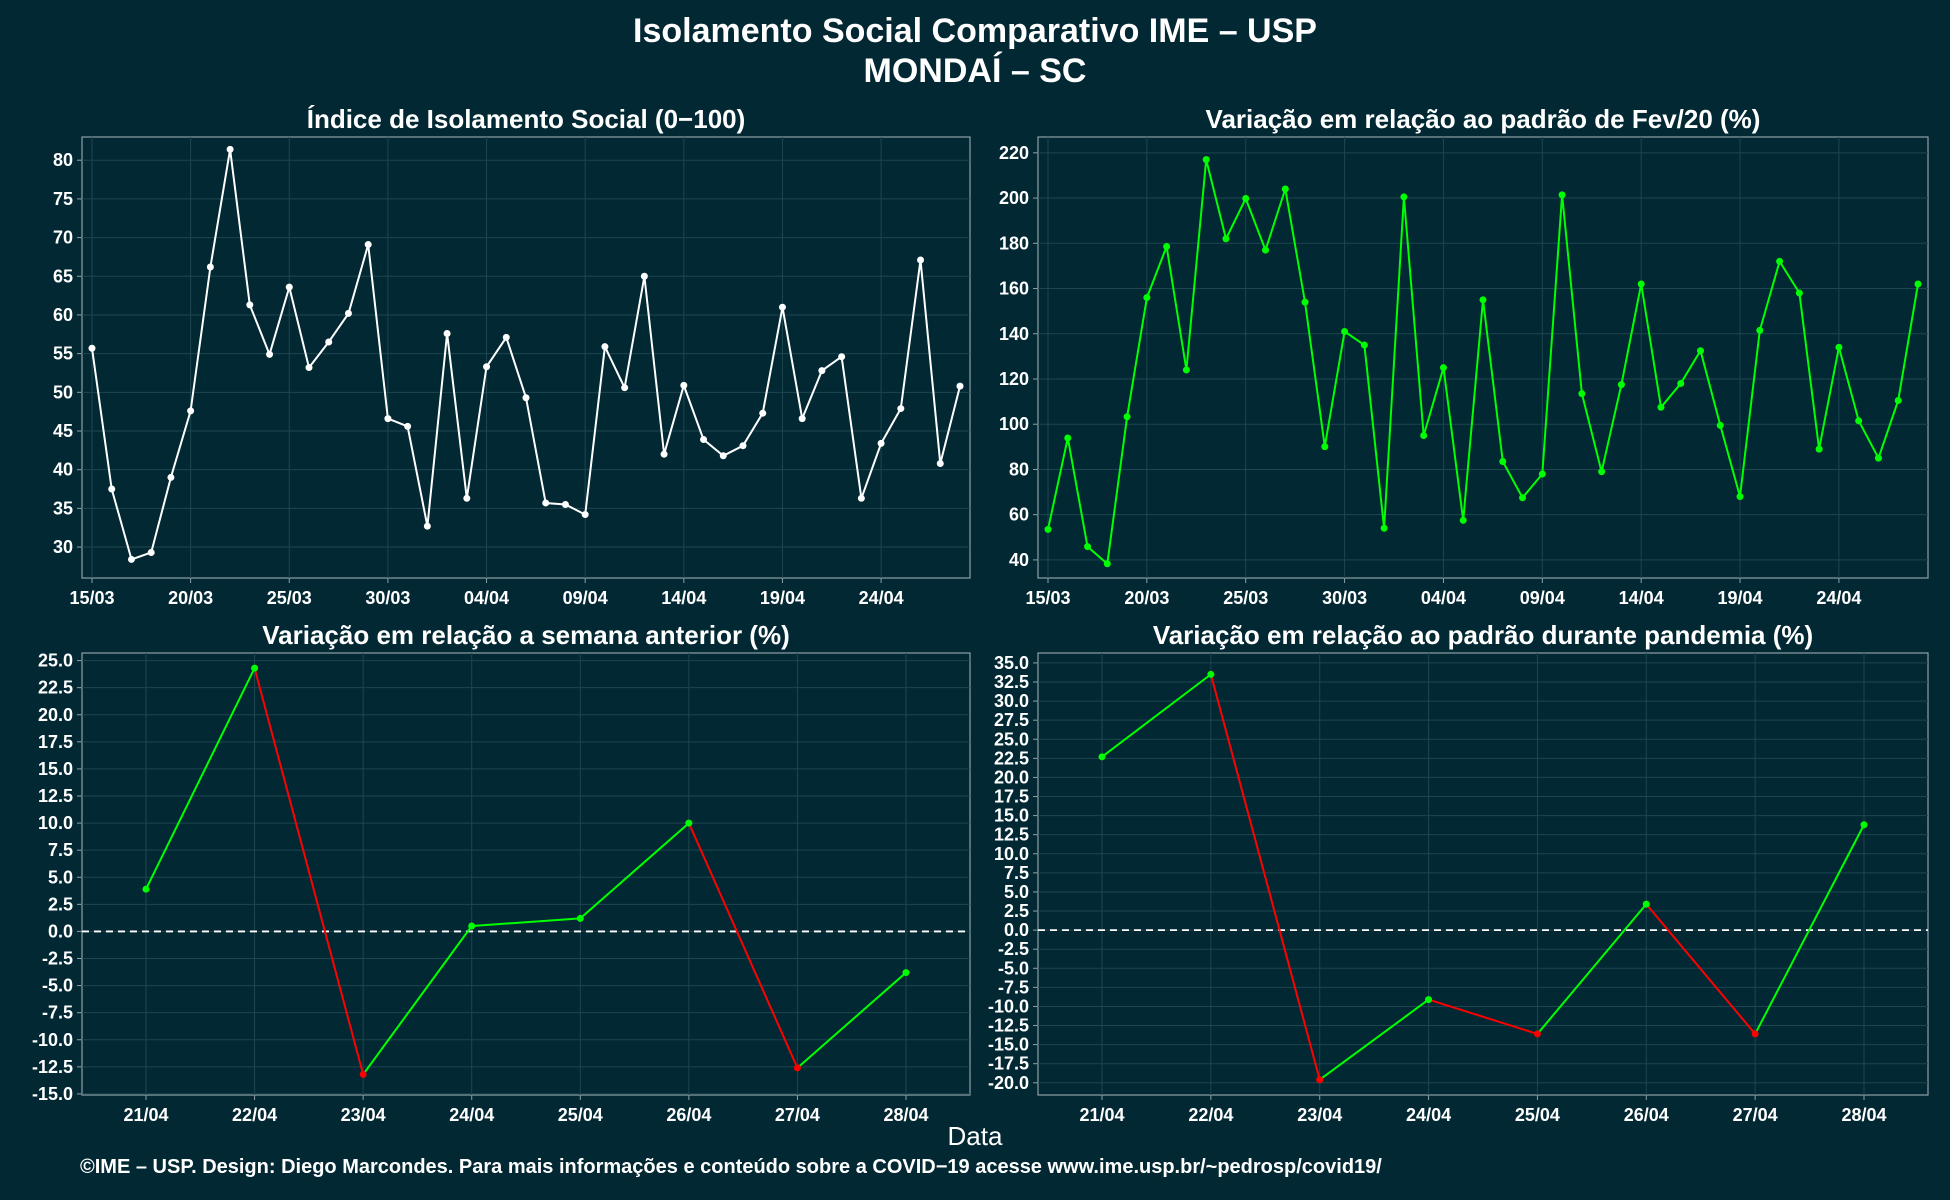 The image size is (1950, 1200). I want to click on y-tick-label: 75, so click(63, 199).